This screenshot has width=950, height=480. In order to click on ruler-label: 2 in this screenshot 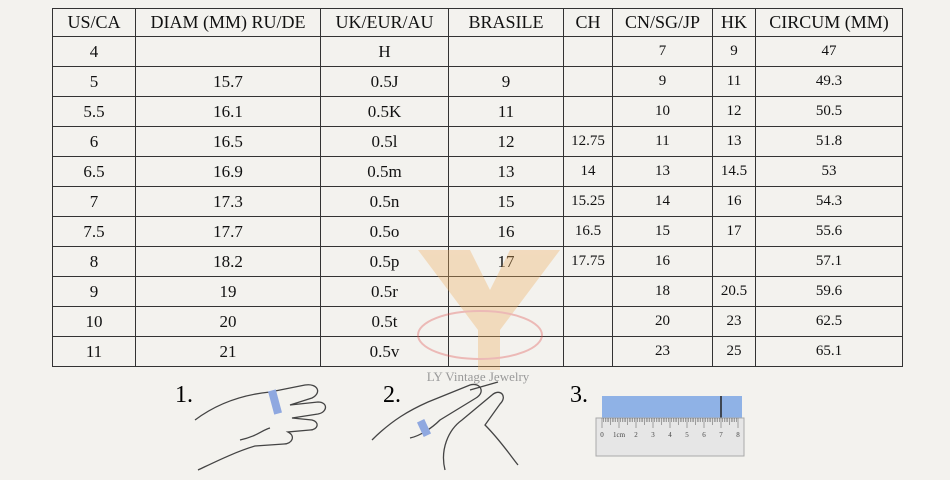, I will do `click(636, 435)`.